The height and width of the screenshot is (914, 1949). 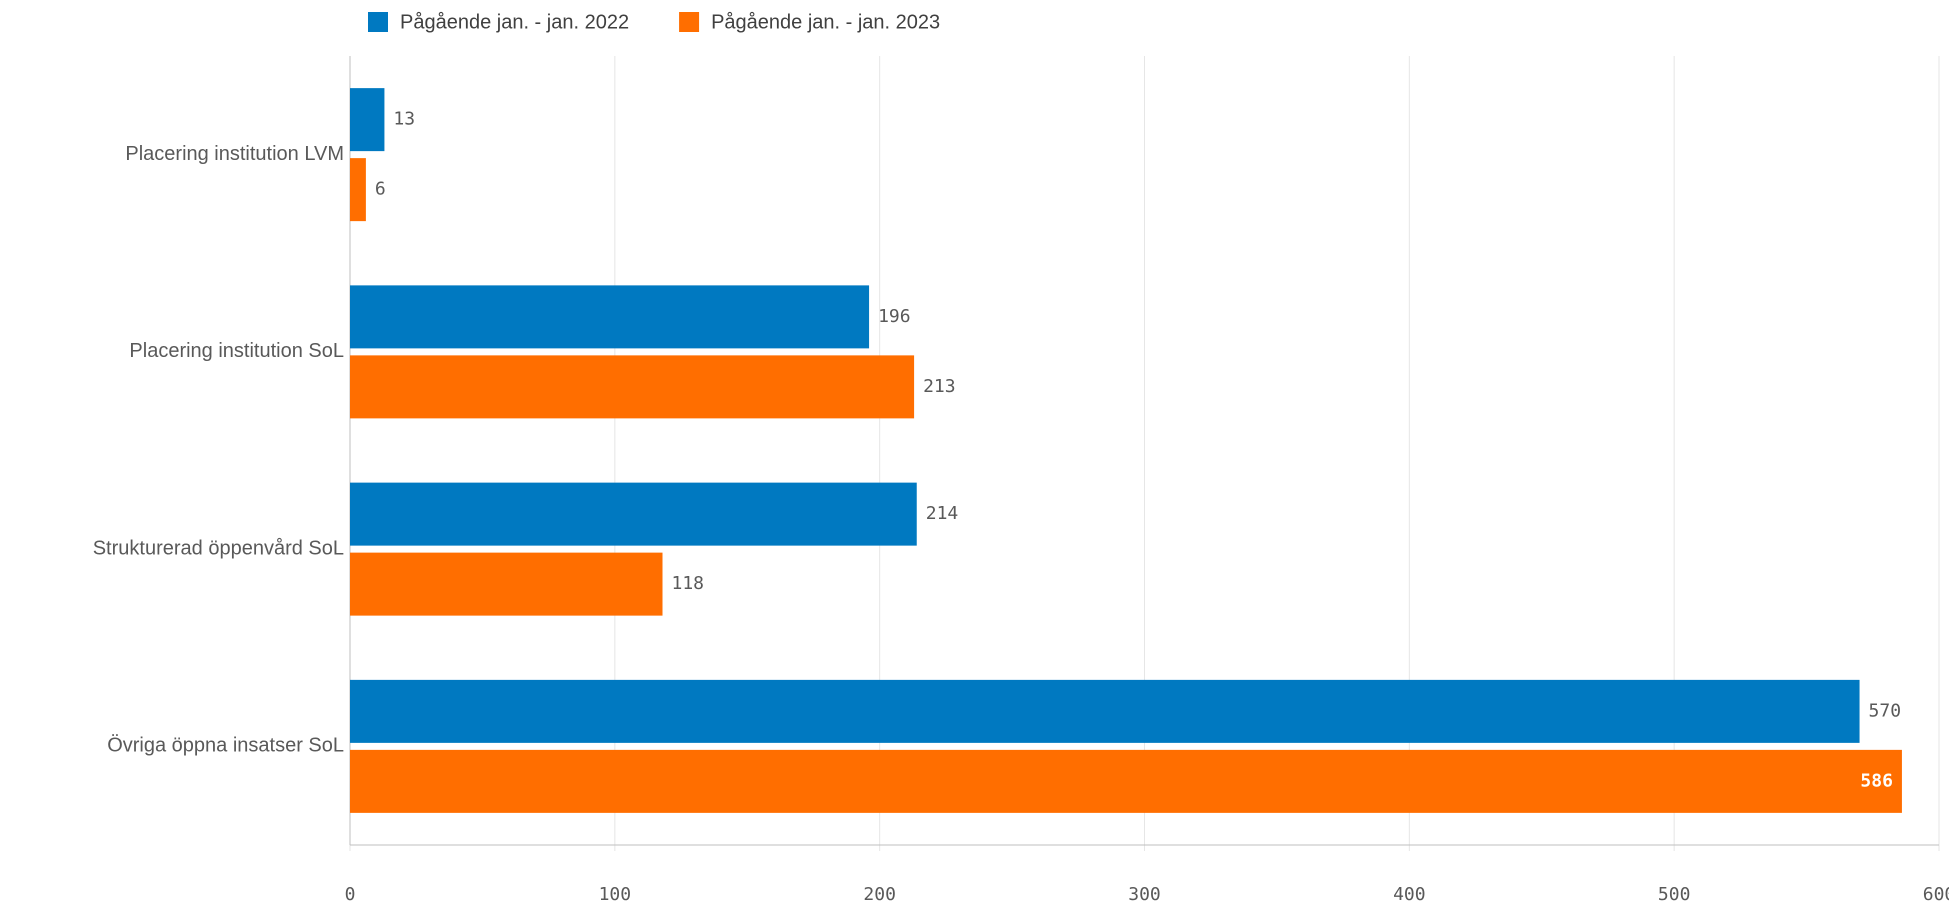 What do you see at coordinates (1936, 894) in the screenshot?
I see `x-tick-label: 600` at bounding box center [1936, 894].